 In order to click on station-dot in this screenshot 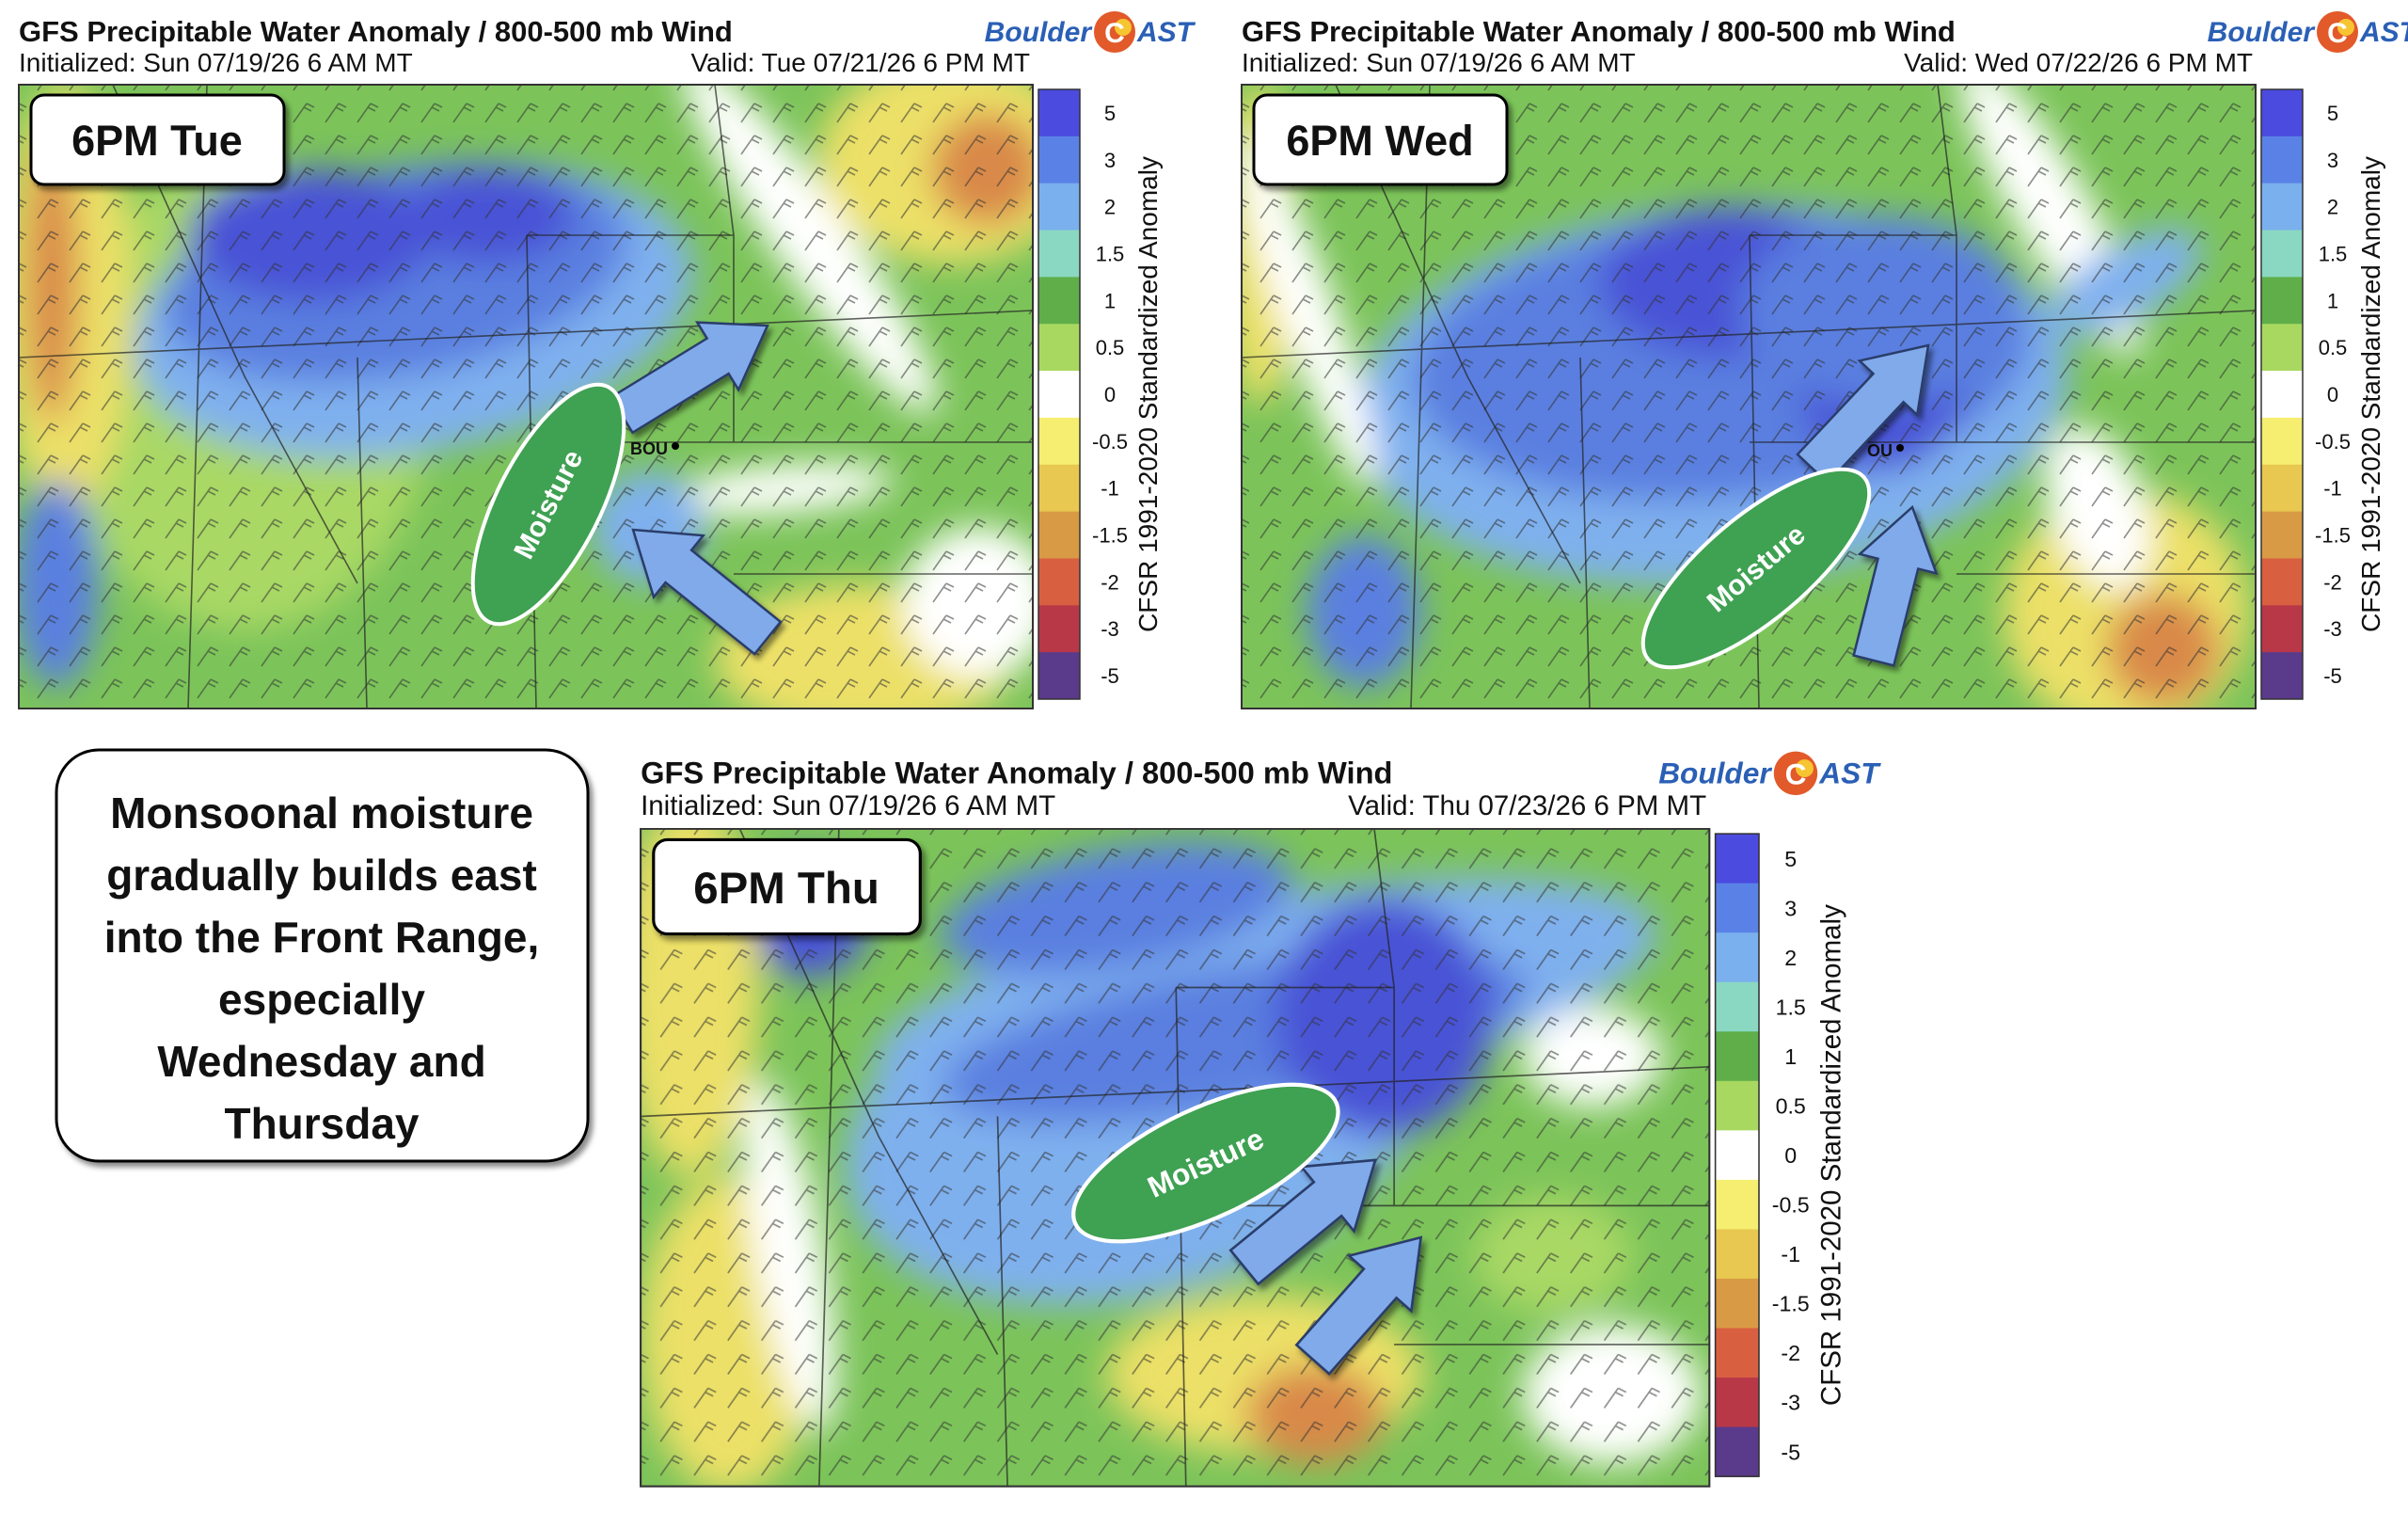, I will do `click(676, 446)`.